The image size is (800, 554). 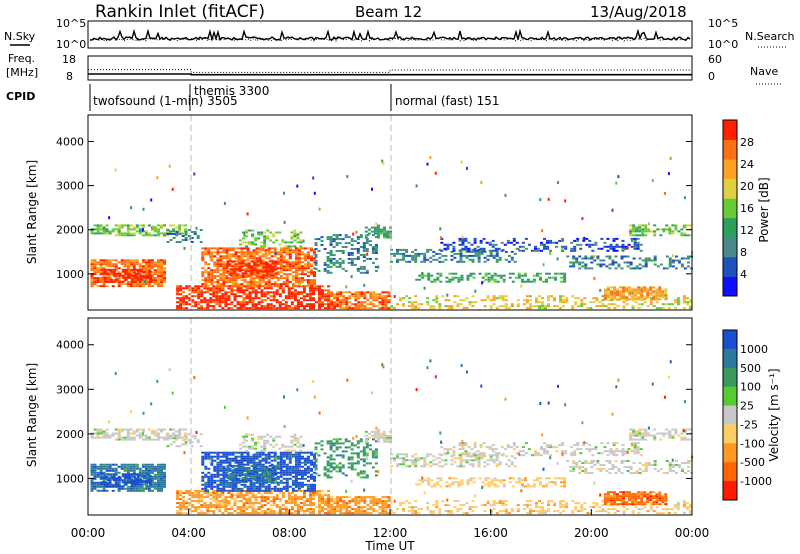 What do you see at coordinates (70, 274) in the screenshot?
I see `ytick-label: 1000` at bounding box center [70, 274].